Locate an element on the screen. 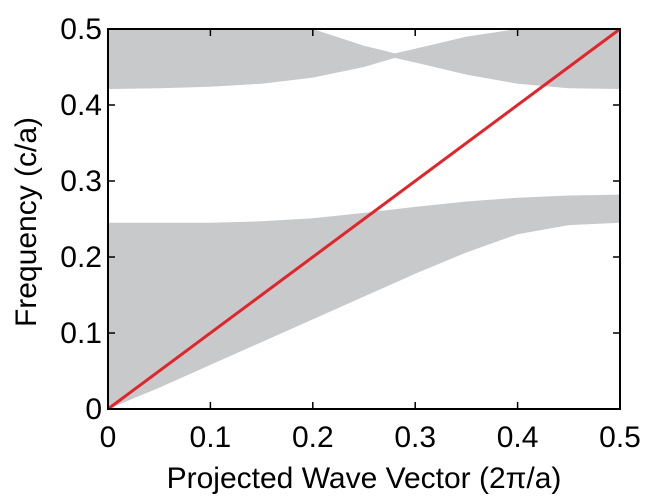  x-tick-label: 0 is located at coordinates (108, 437).